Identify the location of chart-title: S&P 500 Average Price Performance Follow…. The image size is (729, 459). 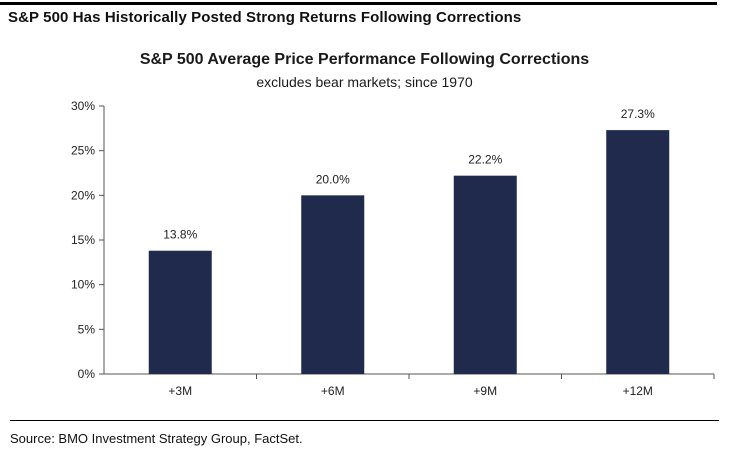
(364, 59).